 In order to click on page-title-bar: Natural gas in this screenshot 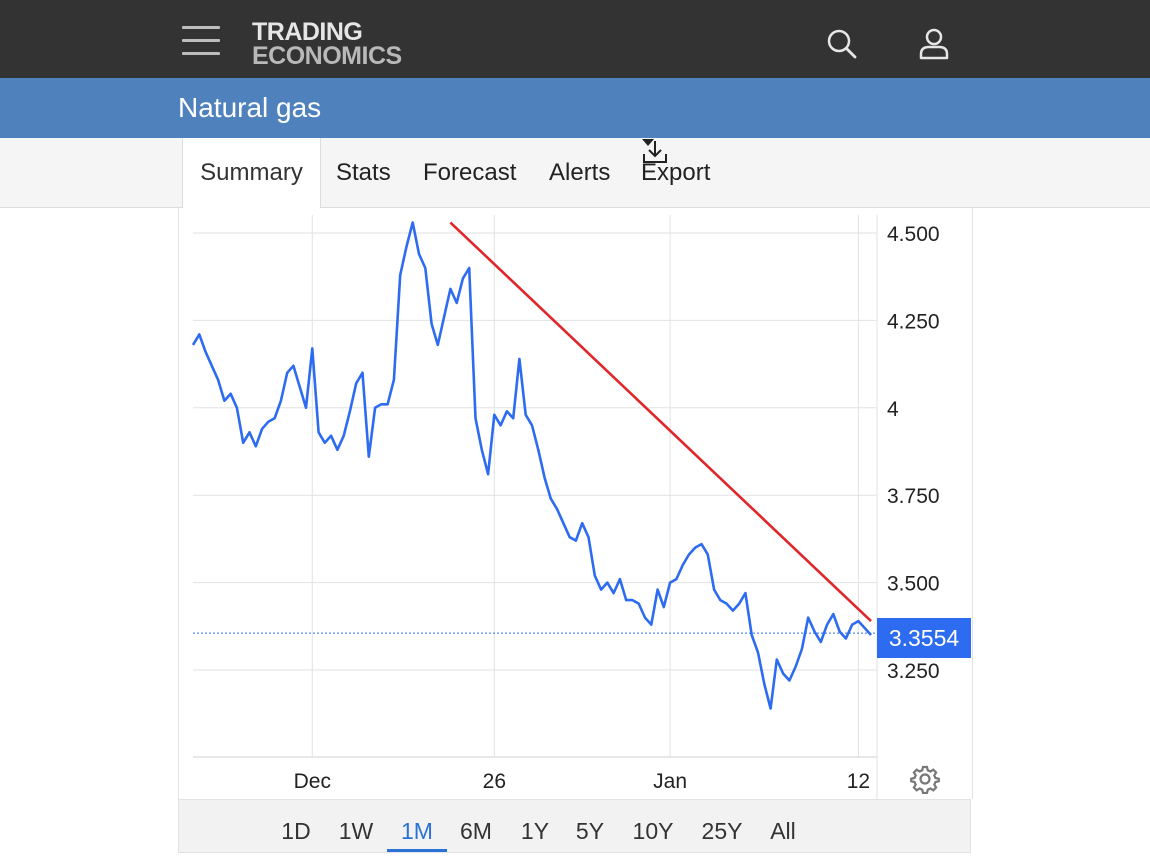, I will do `click(575, 108)`.